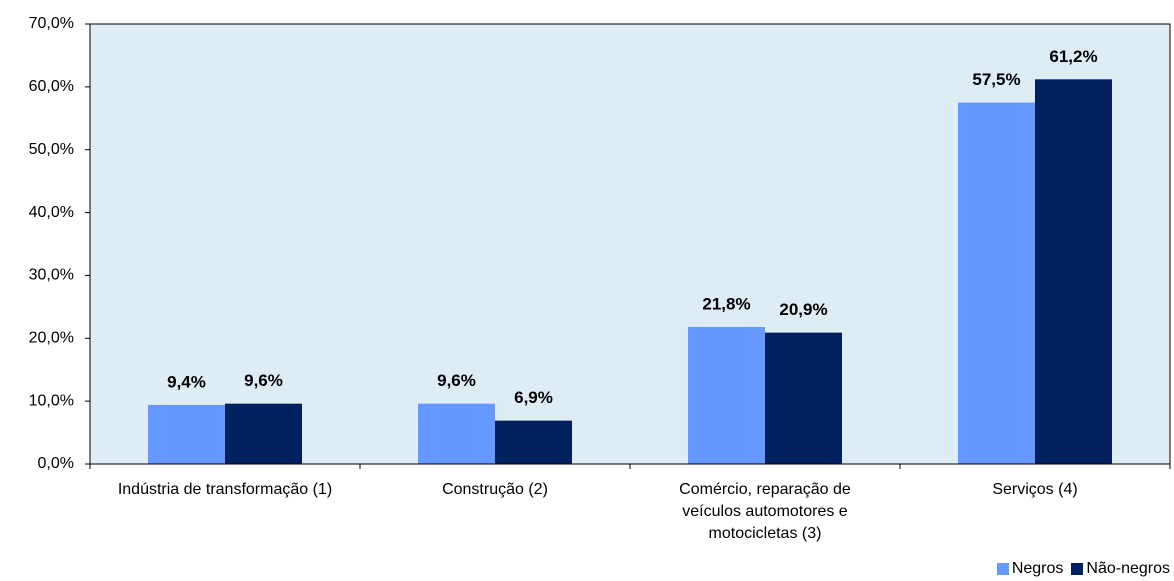  Describe the element at coordinates (186, 381) in the screenshot. I see `data-label: 9,4%` at that location.